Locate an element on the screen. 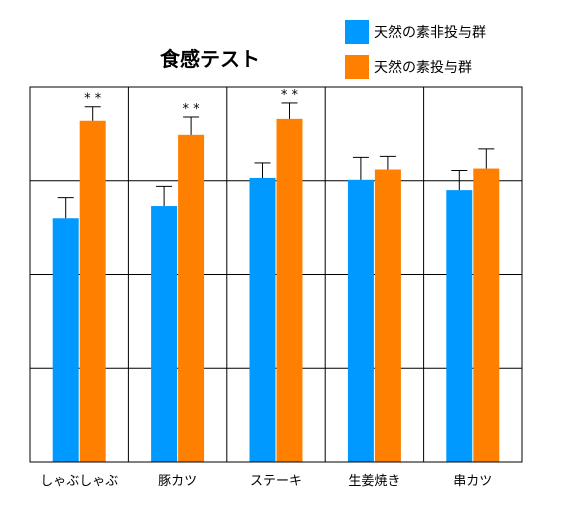  chart-title: 食感テスト is located at coordinates (210, 59).